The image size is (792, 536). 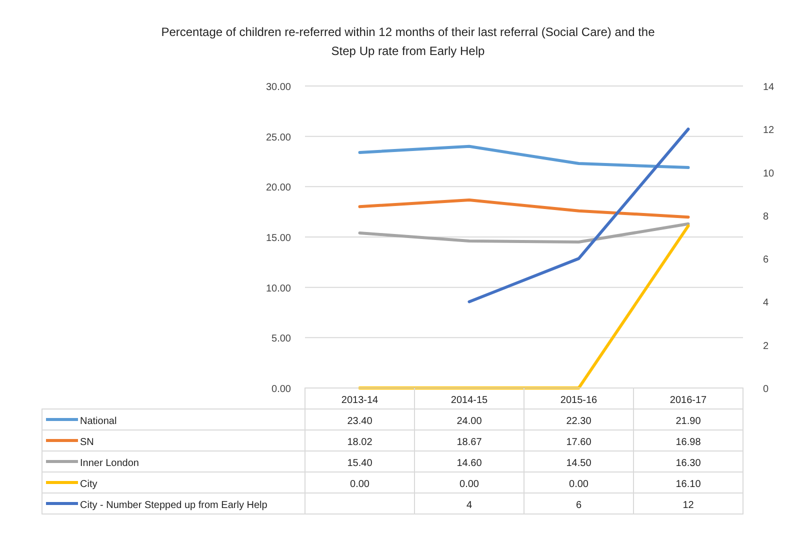 What do you see at coordinates (766, 303) in the screenshot?
I see `y2-tick-label: 4` at bounding box center [766, 303].